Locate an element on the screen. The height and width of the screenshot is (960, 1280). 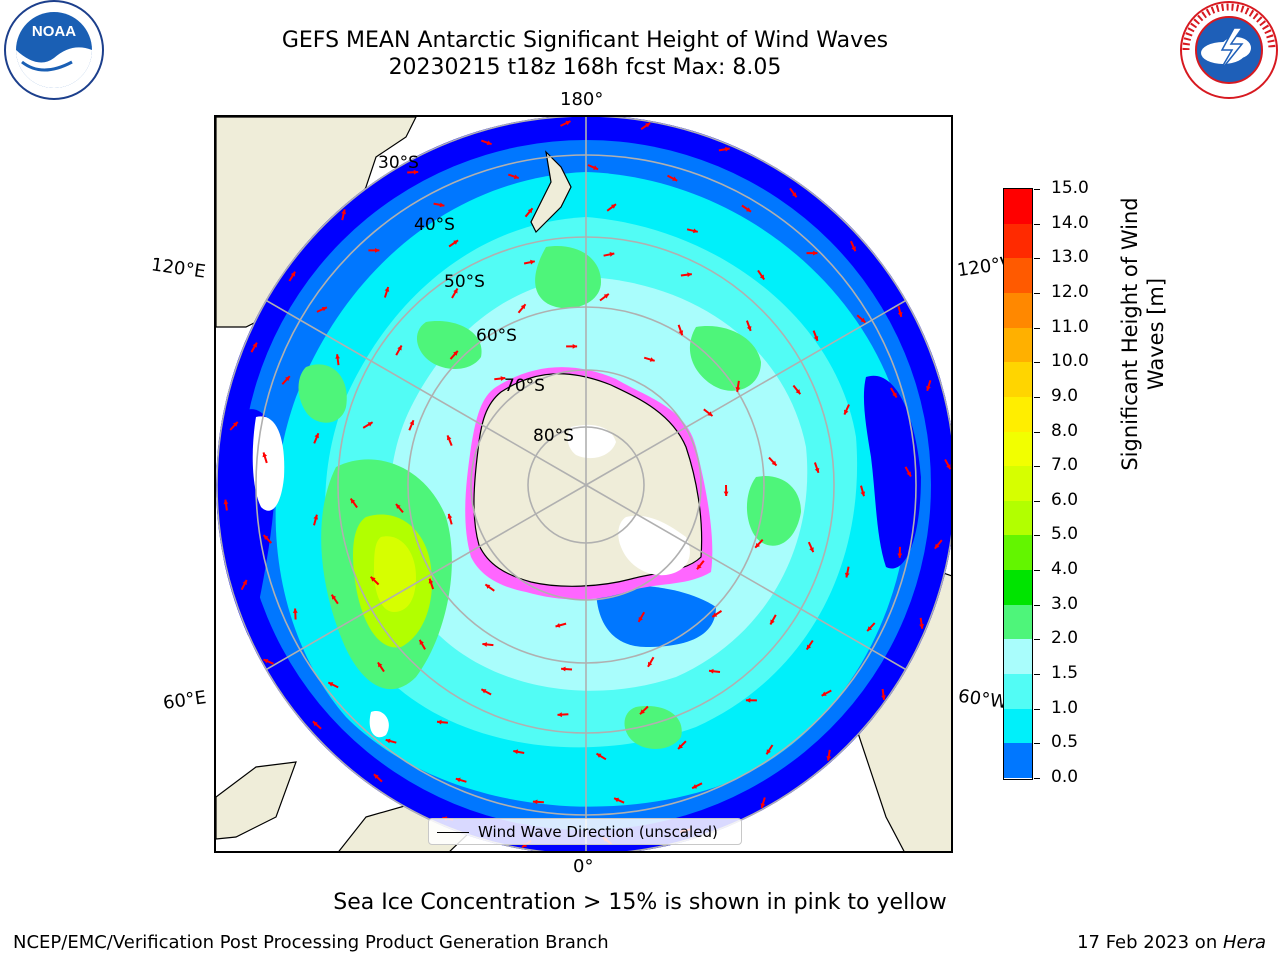
colorbar-tick-label: 12.0 is located at coordinates (1070, 291).